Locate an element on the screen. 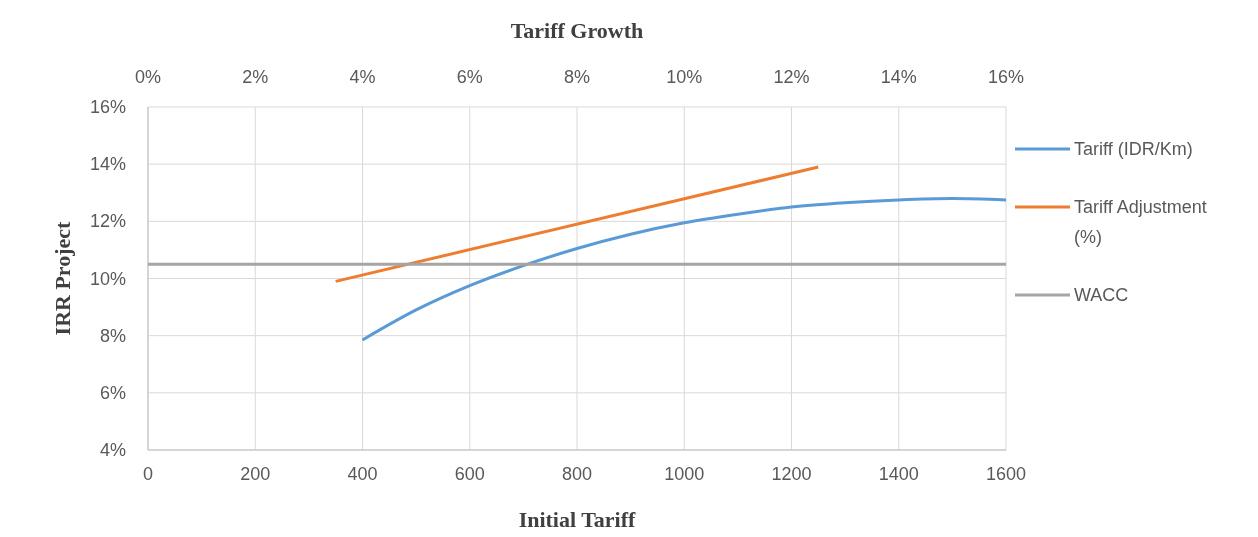 This screenshot has width=1258, height=537. y-axis-title: IRR Project is located at coordinates (62, 278).